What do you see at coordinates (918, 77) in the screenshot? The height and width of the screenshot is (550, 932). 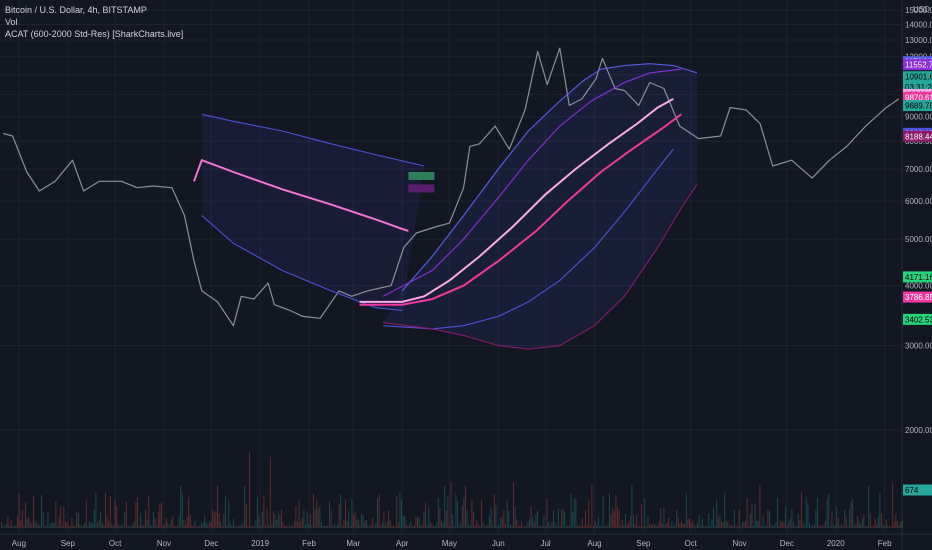 I see `price-tag-label: 10901.60` at bounding box center [918, 77].